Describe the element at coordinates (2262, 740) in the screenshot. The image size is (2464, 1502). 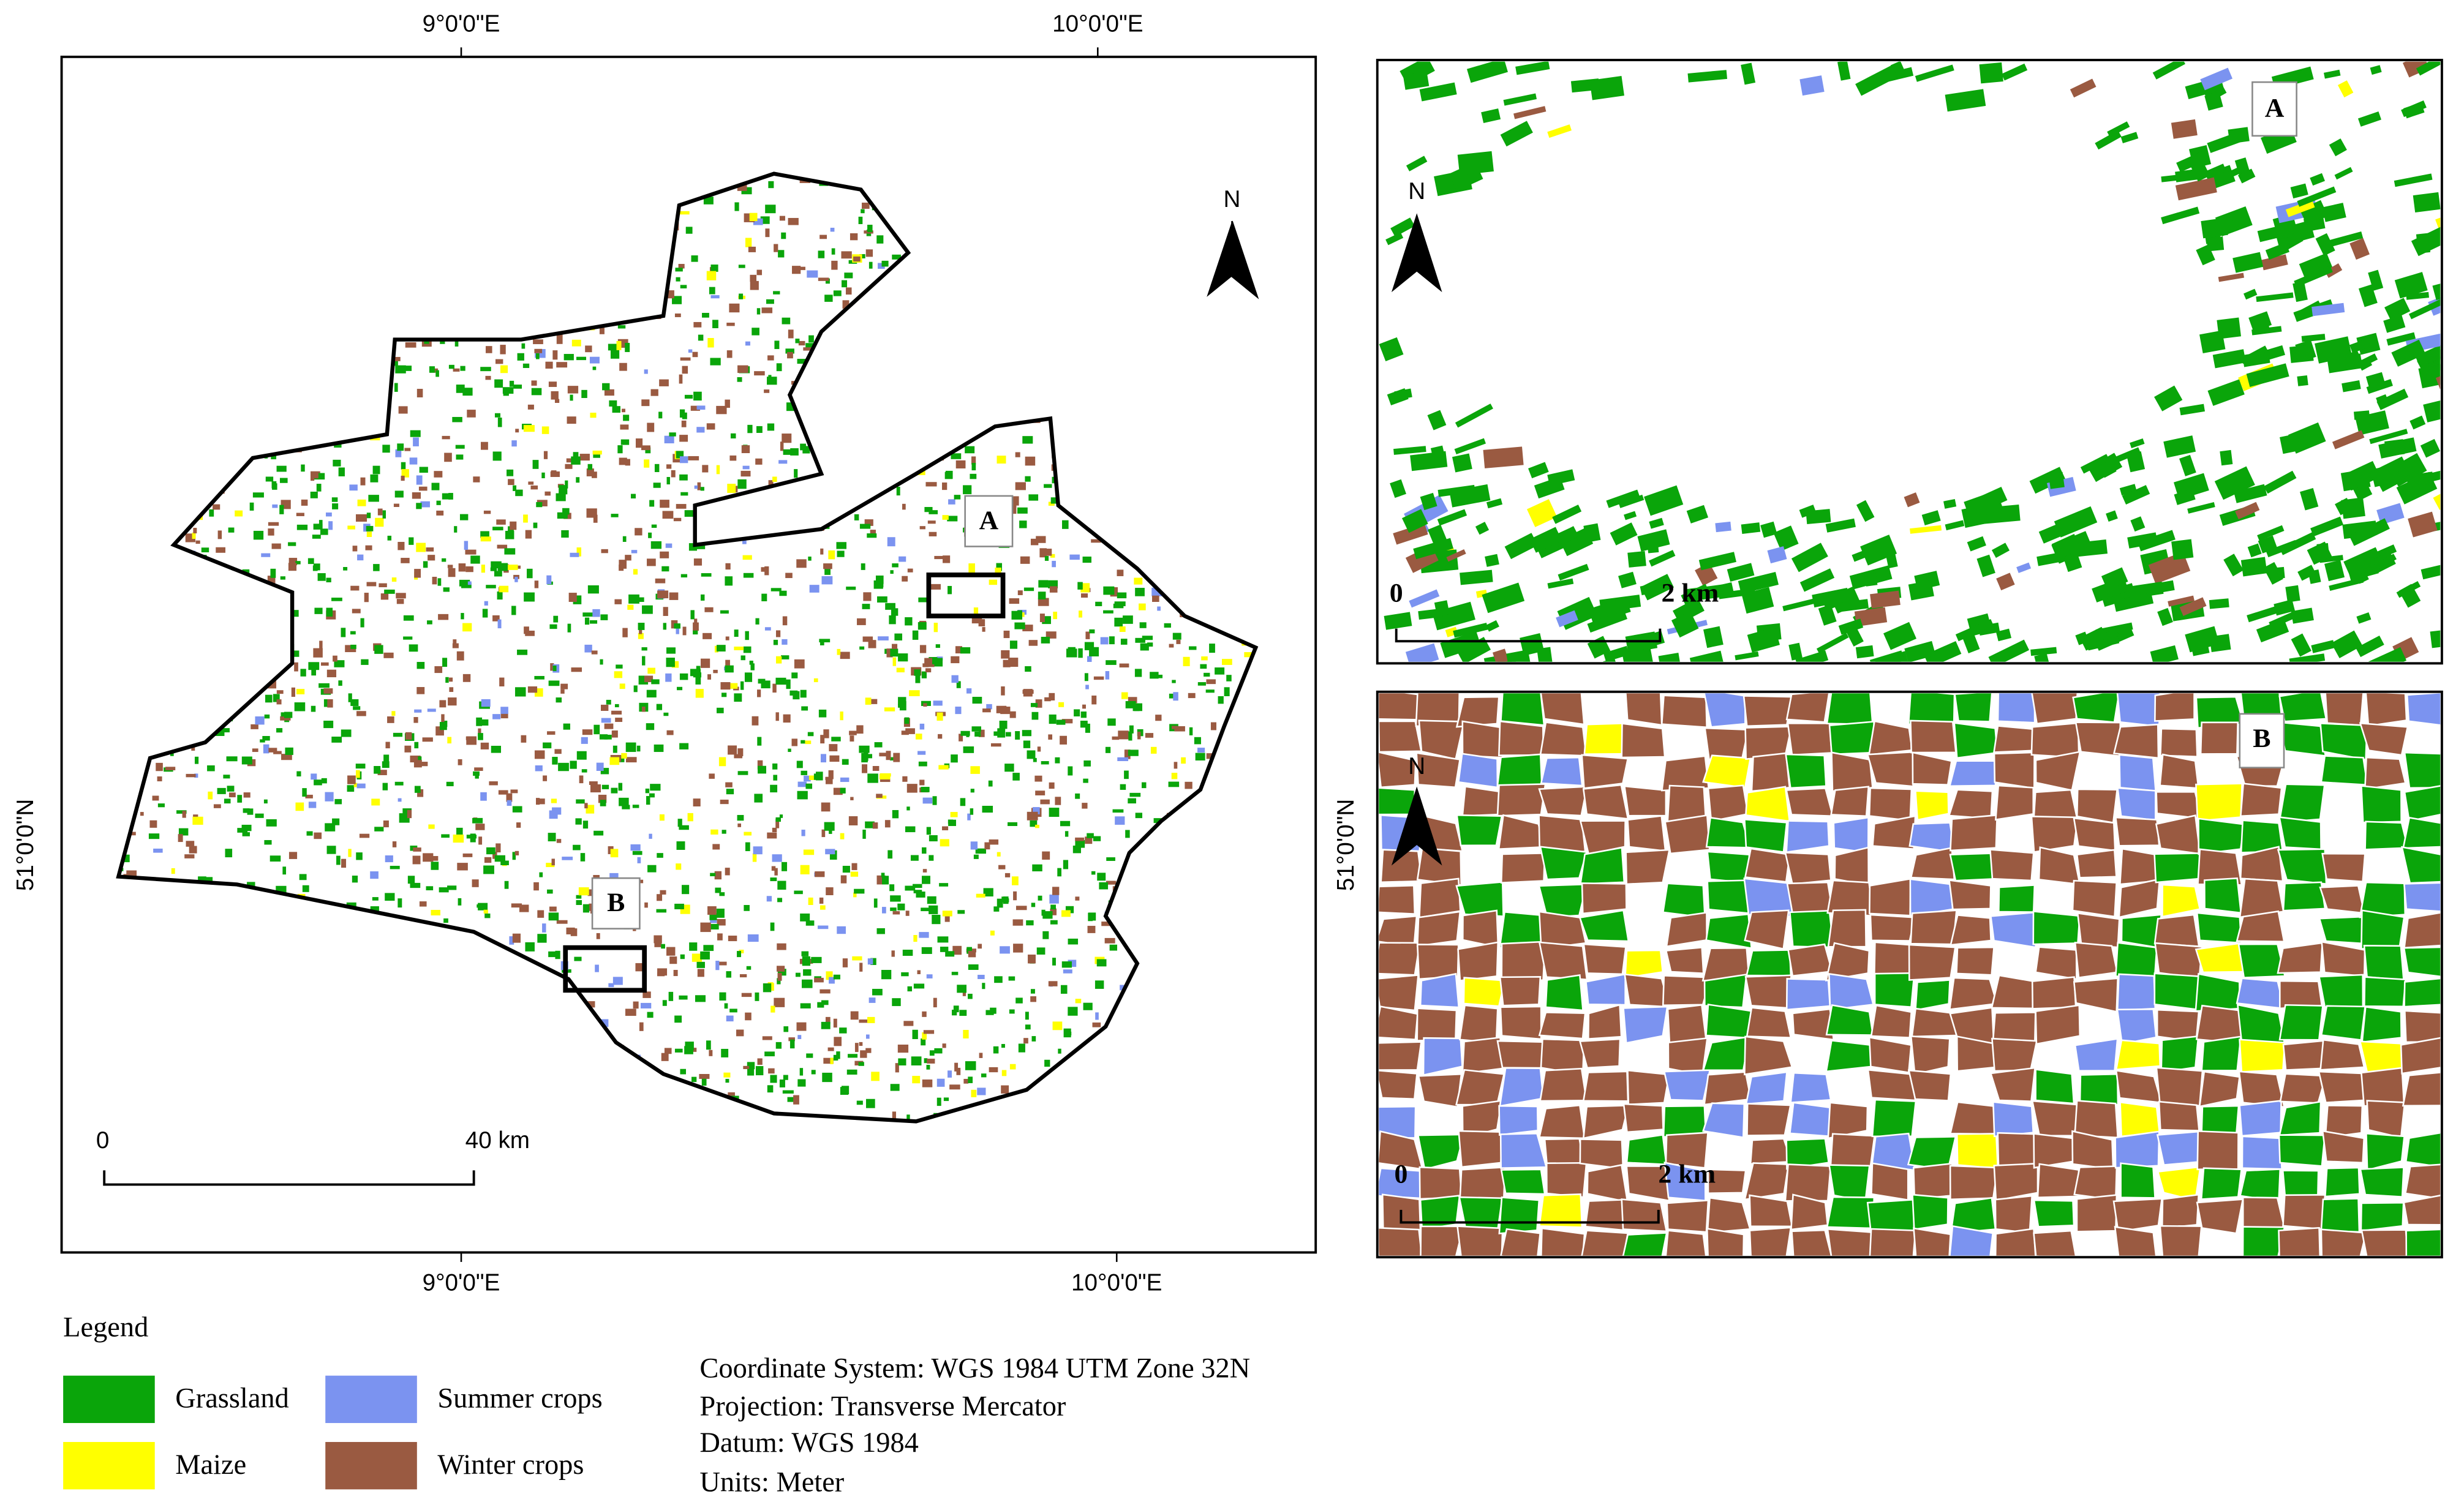
I see `inset-label-bg` at that location.